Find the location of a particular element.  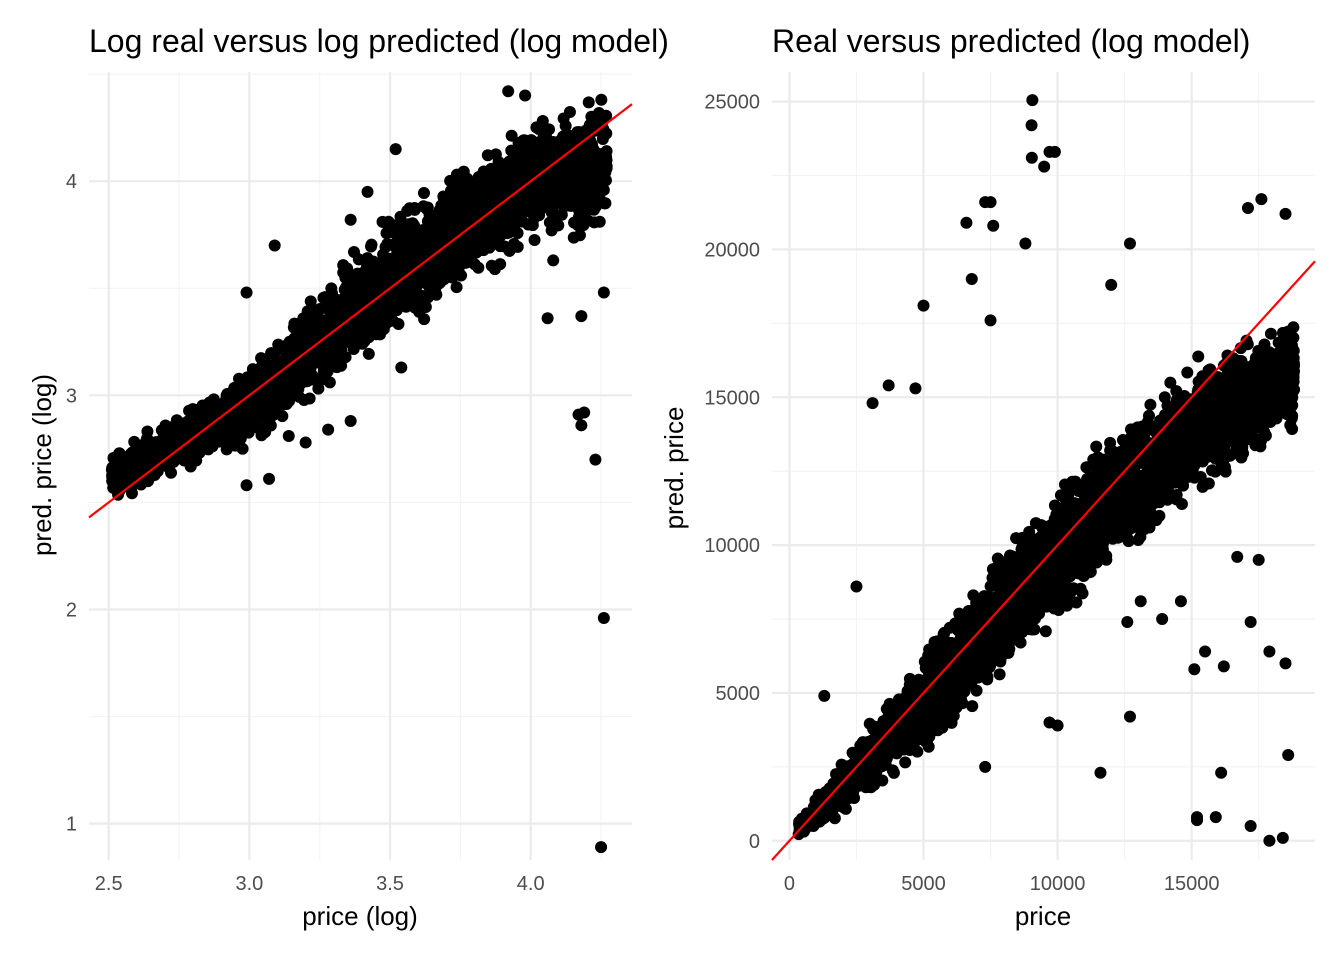

left-x-tick-label: 2.5 is located at coordinates (109, 884).